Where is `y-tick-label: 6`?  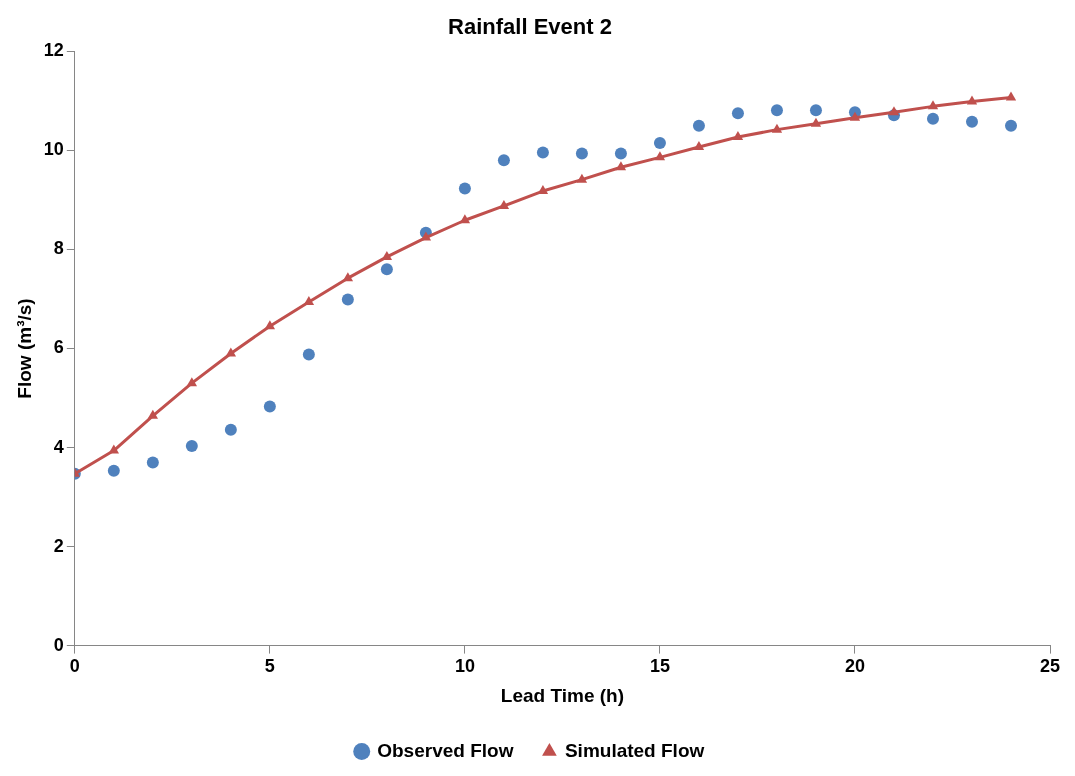
y-tick-label: 6 is located at coordinates (58, 347).